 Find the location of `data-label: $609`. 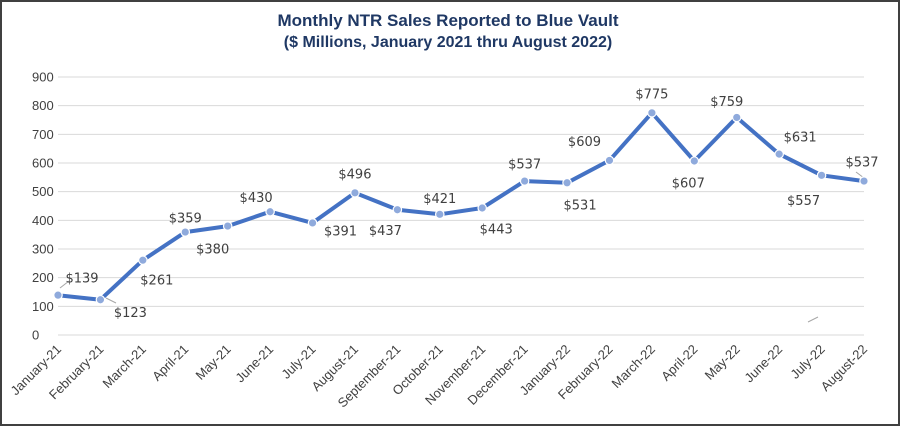

data-label: $609 is located at coordinates (584, 142).